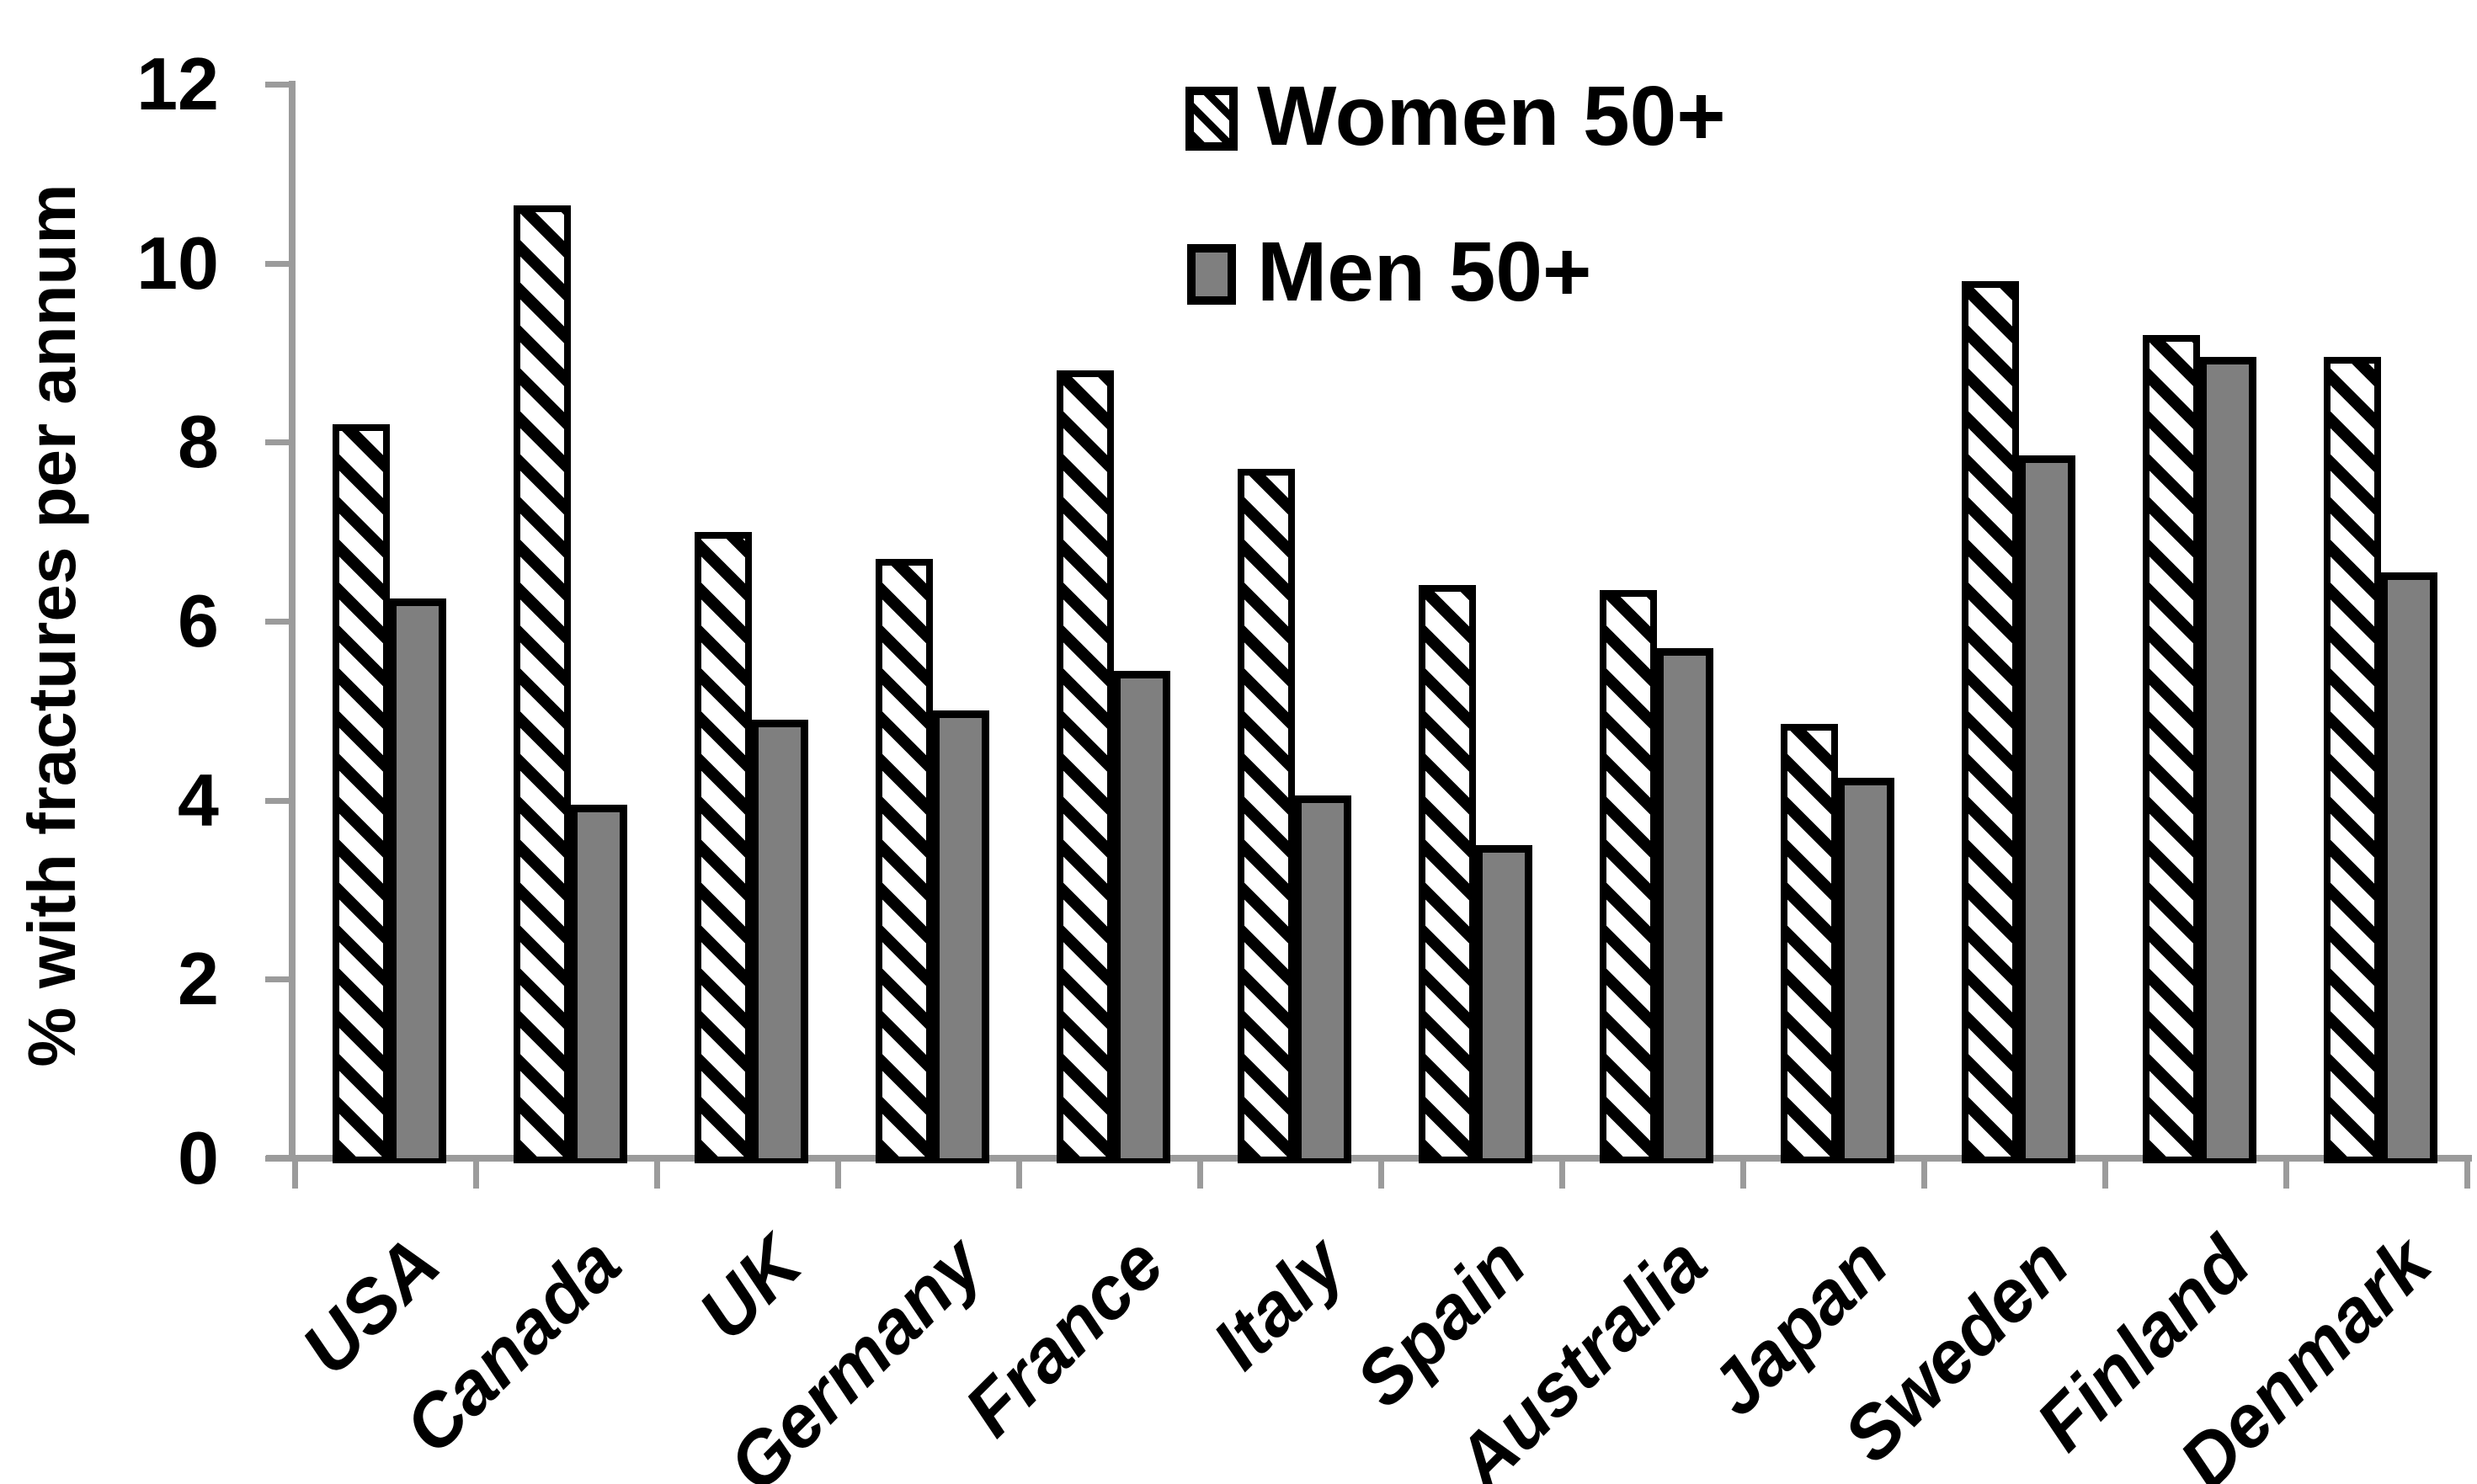  Describe the element at coordinates (417, 880) in the screenshot. I see `bar-men-USA` at that location.